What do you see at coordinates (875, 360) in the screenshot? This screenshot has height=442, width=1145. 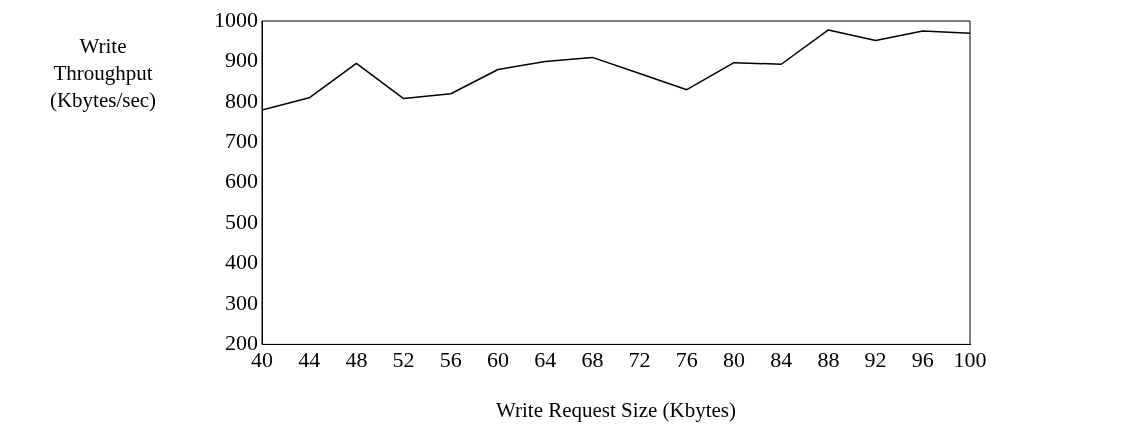 I see `x-tick-label: 92` at bounding box center [875, 360].